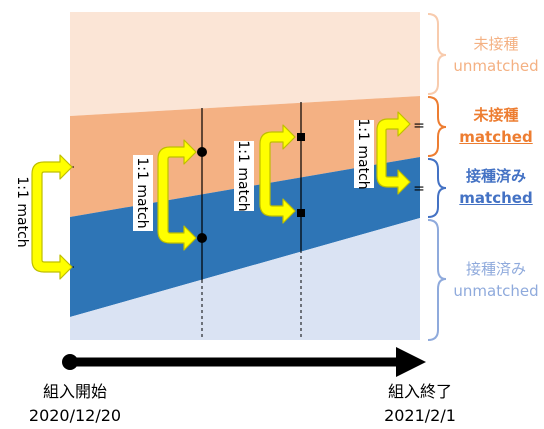 Image resolution: width=544 pixels, height=429 pixels. What do you see at coordinates (496, 187) in the screenshot?
I see `label-vaccinated-matched: 接種済み matched` at bounding box center [496, 187].